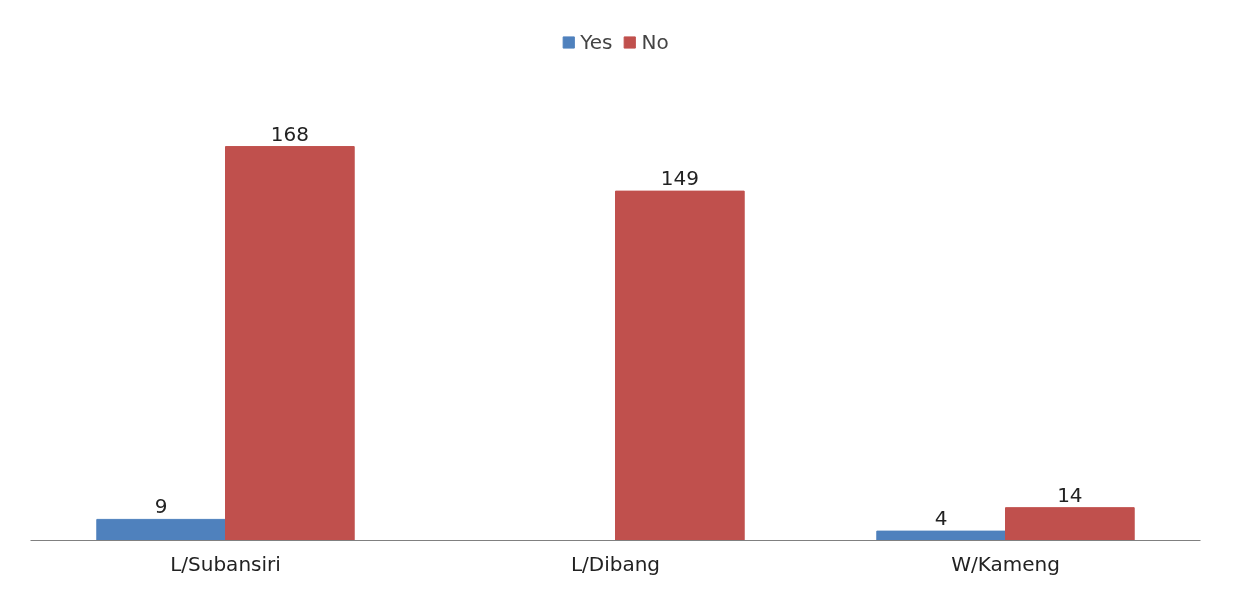  I want to click on data-label: 14, so click(1070, 494).